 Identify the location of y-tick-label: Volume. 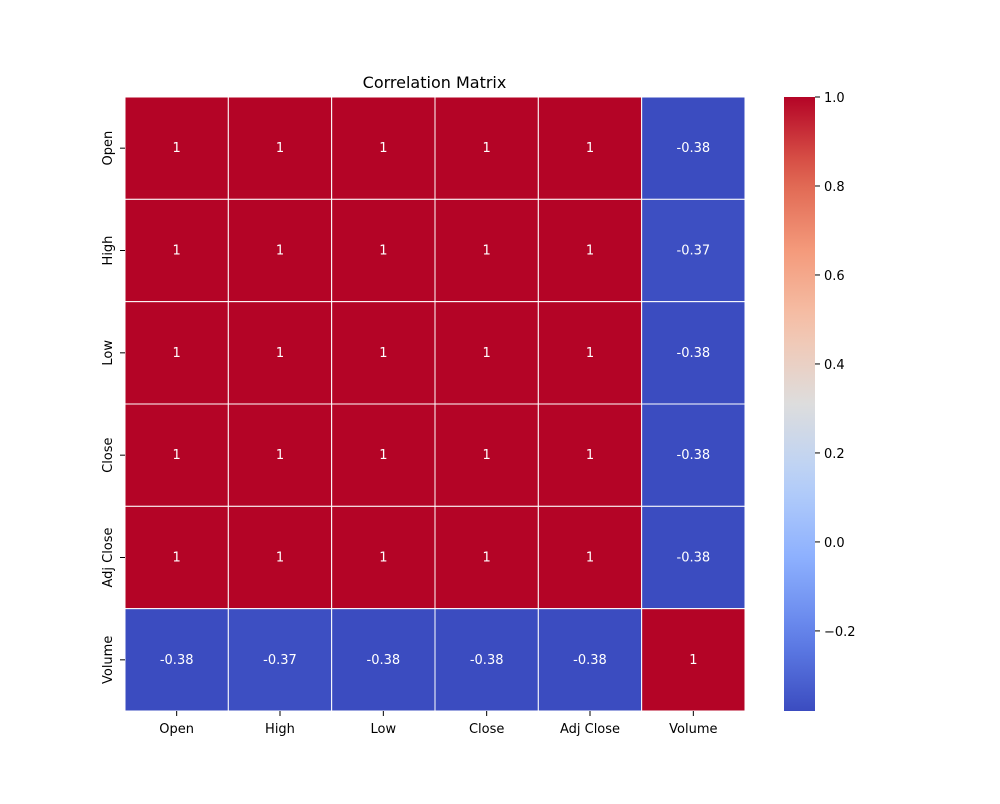
(108, 660).